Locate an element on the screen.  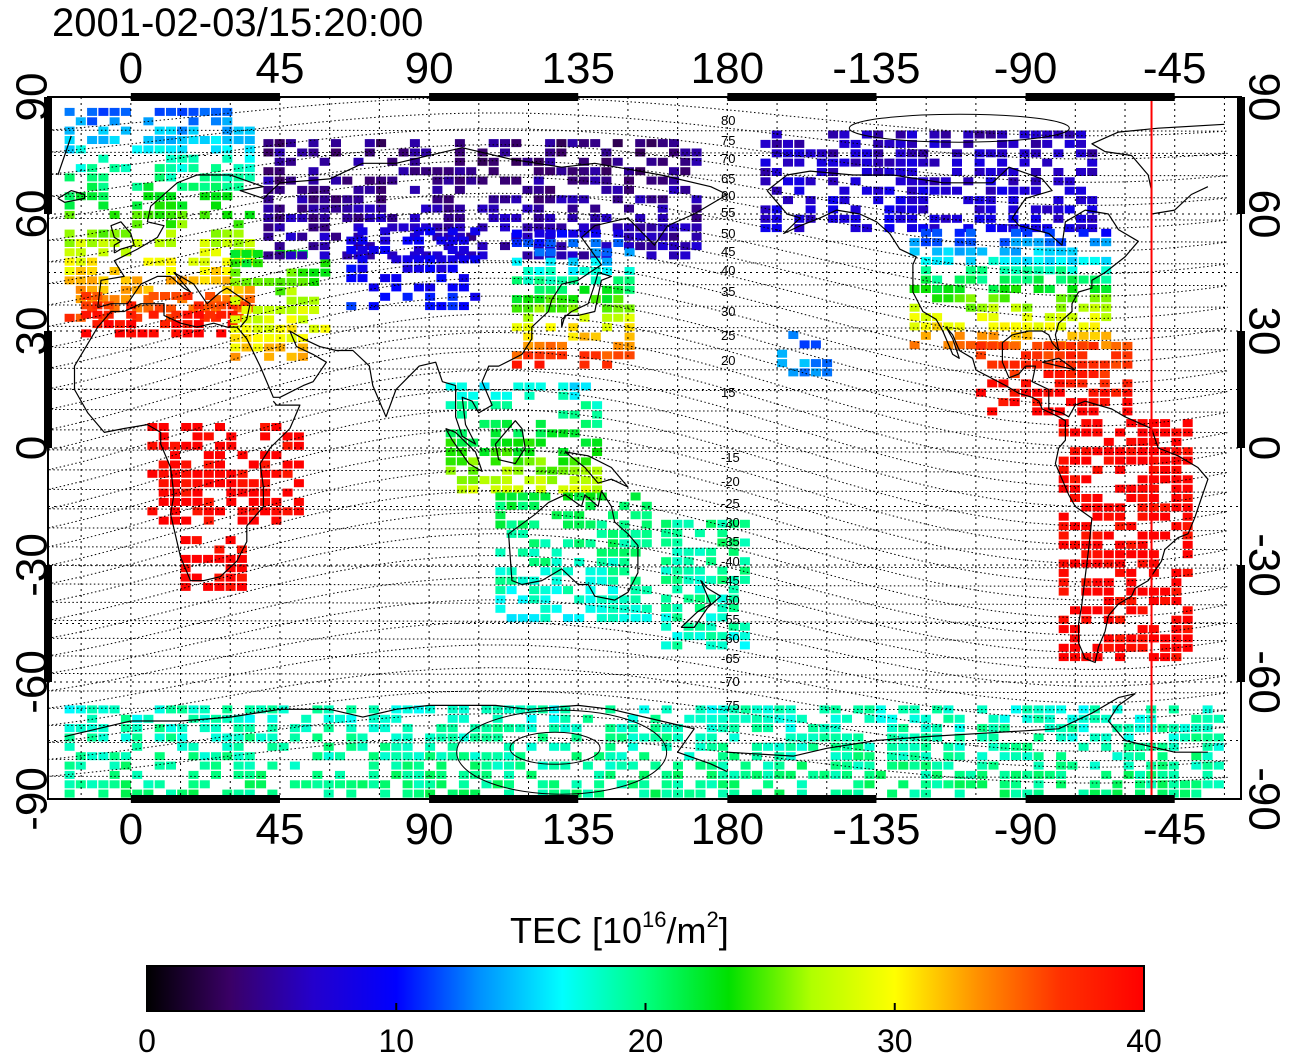
colorbar-tick-label: 40 is located at coordinates (1144, 1040).